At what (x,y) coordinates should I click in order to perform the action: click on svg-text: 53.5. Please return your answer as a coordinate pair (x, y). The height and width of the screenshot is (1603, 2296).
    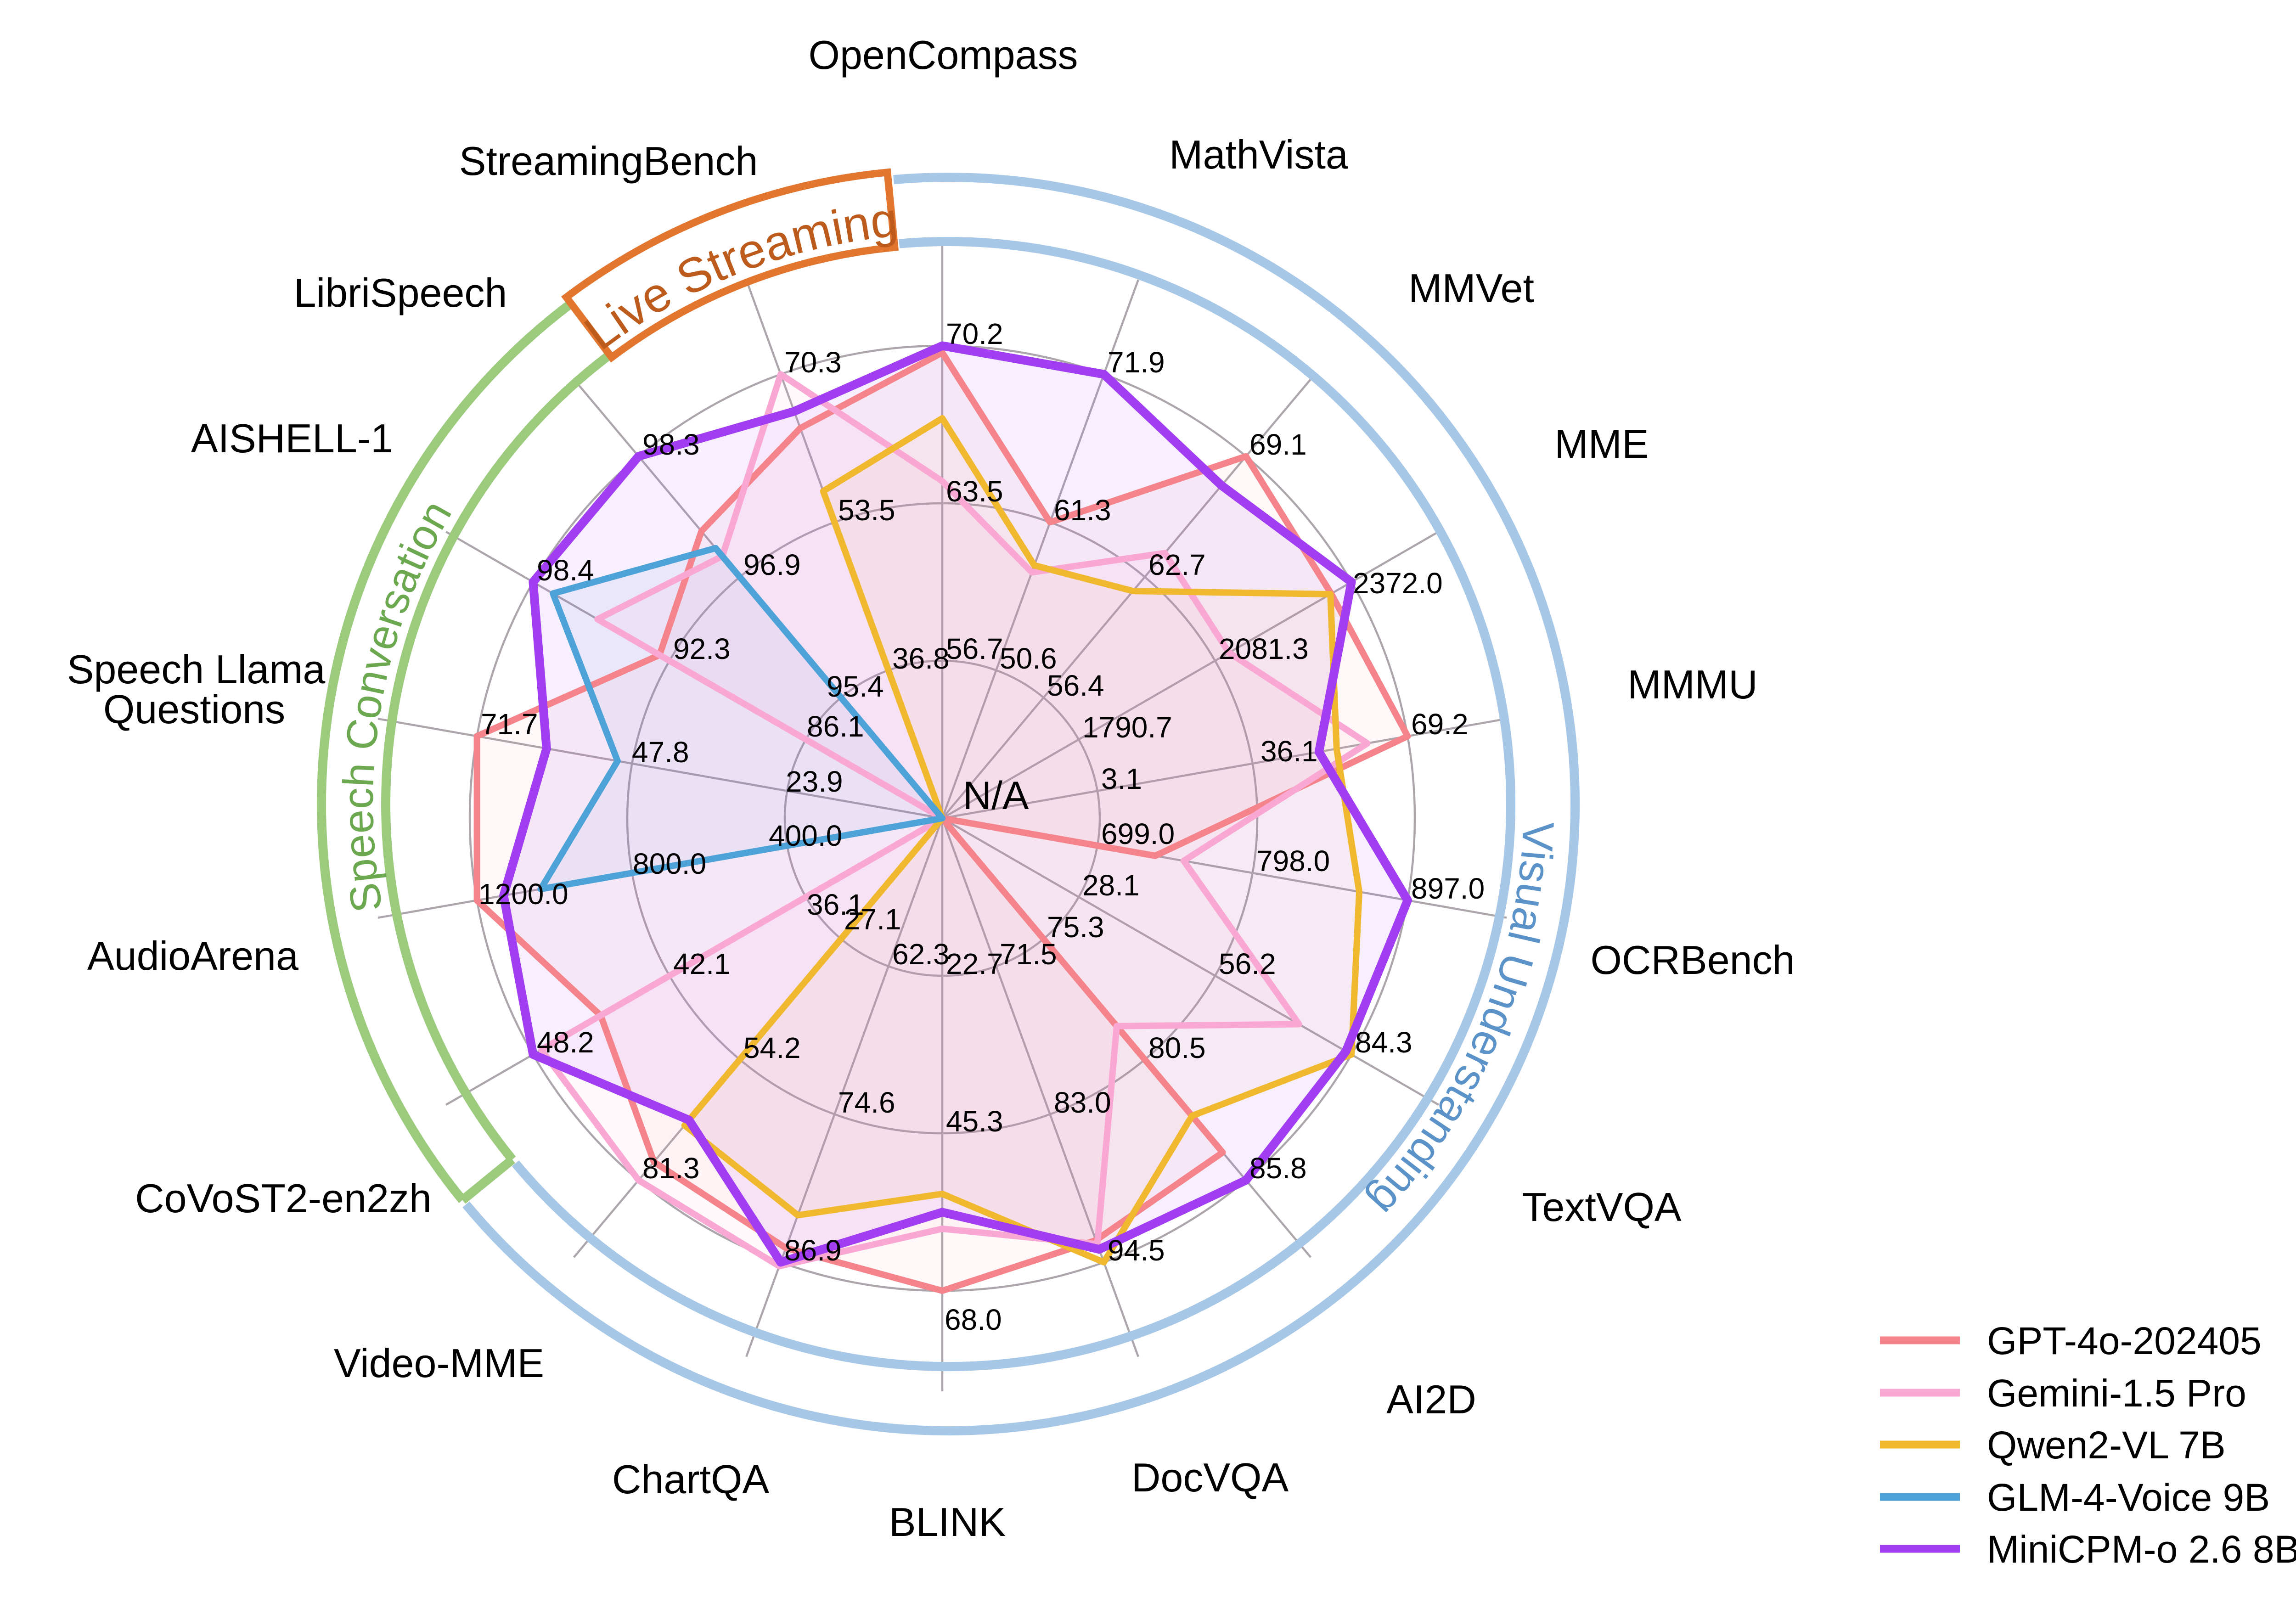
    Looking at the image, I should click on (866, 510).